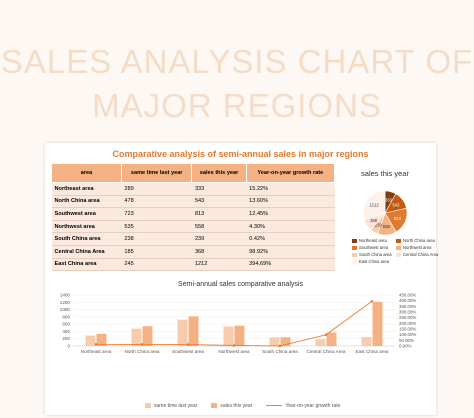 This screenshot has width=474, height=418. I want to click on y-tick-label: 800, so click(66, 316).